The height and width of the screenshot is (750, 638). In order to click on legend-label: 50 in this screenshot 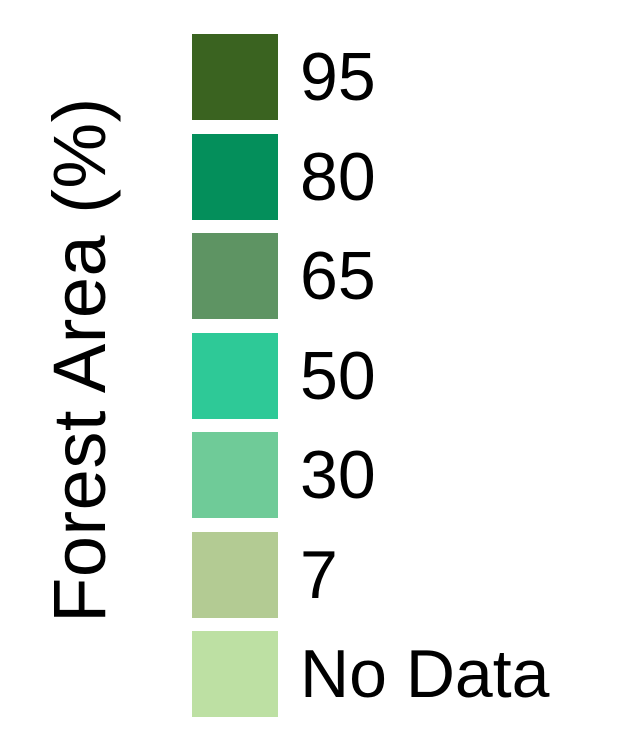, I will do `click(338, 376)`.